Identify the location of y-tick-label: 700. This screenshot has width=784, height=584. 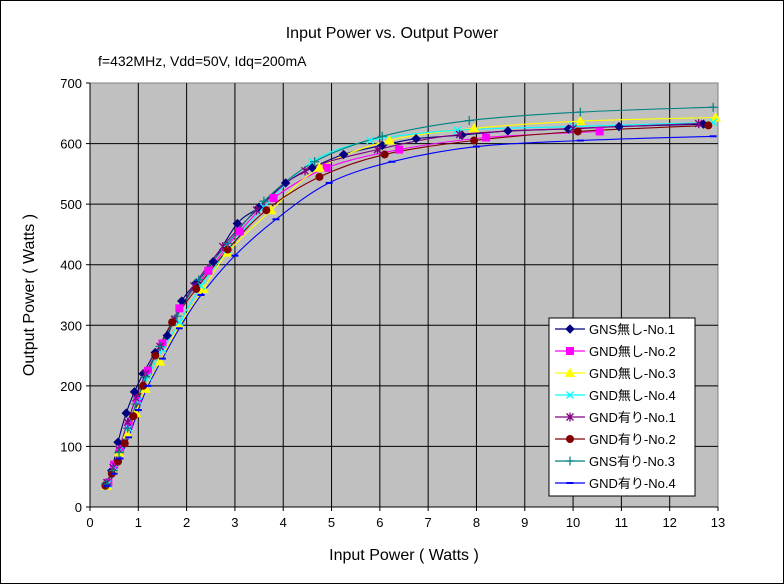
(71, 83).